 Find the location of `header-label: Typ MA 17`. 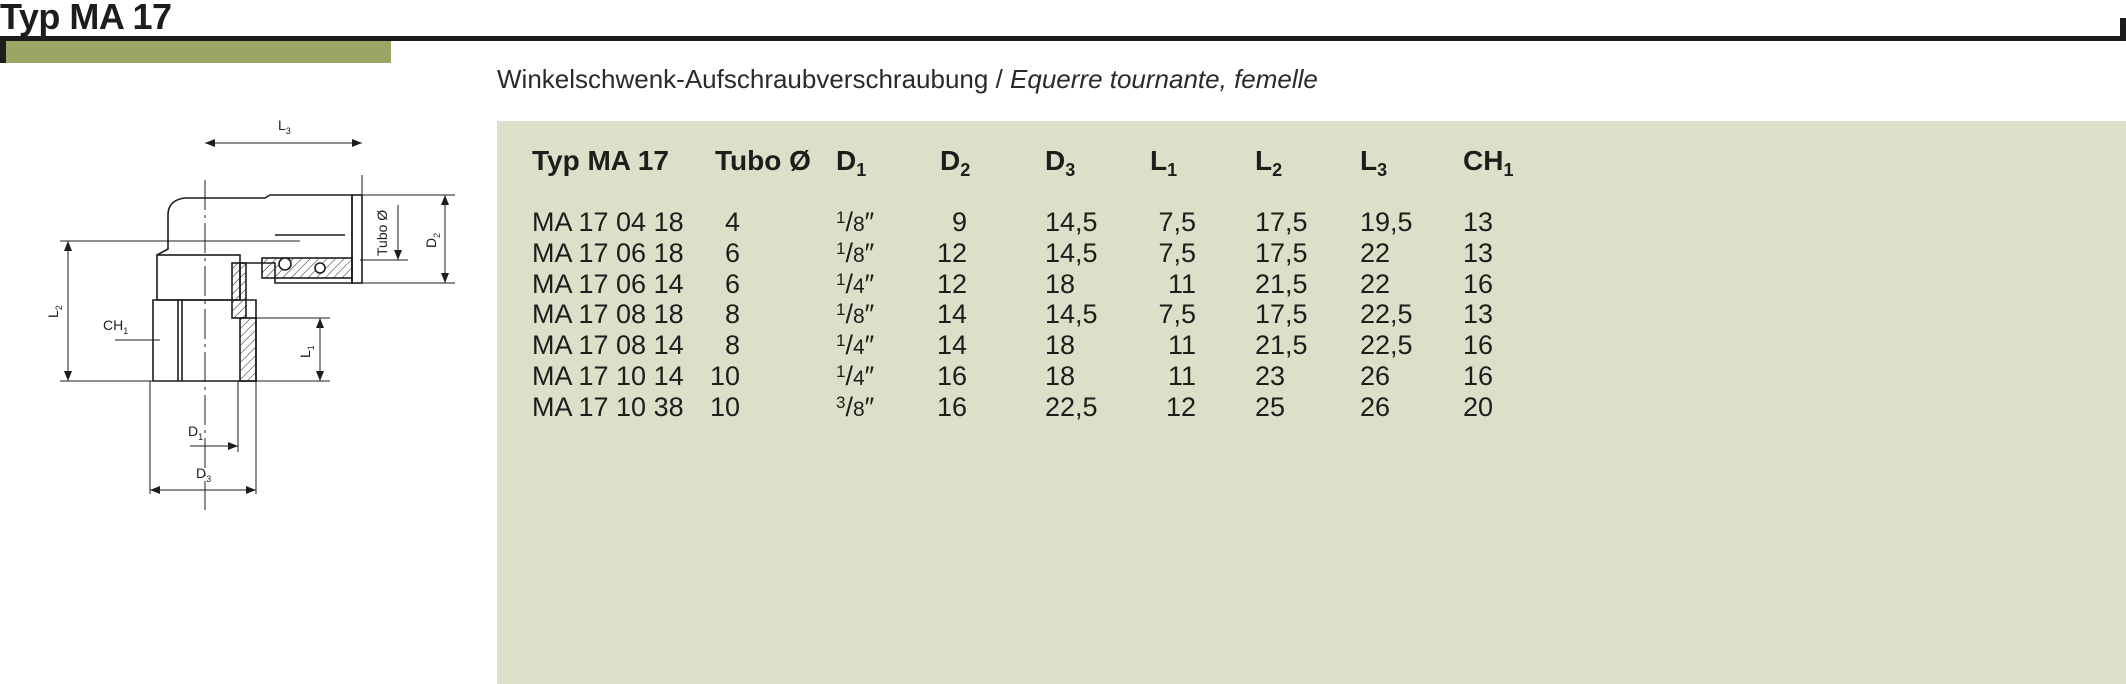

header-label: Typ MA 17 is located at coordinates (600, 160).